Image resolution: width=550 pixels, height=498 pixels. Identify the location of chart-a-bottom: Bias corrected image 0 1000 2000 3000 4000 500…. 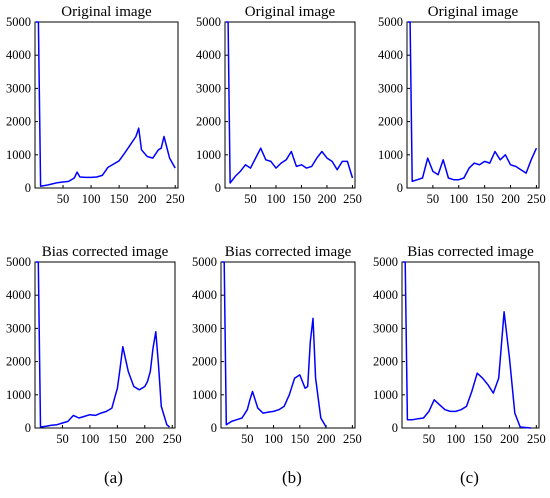
(94, 345).